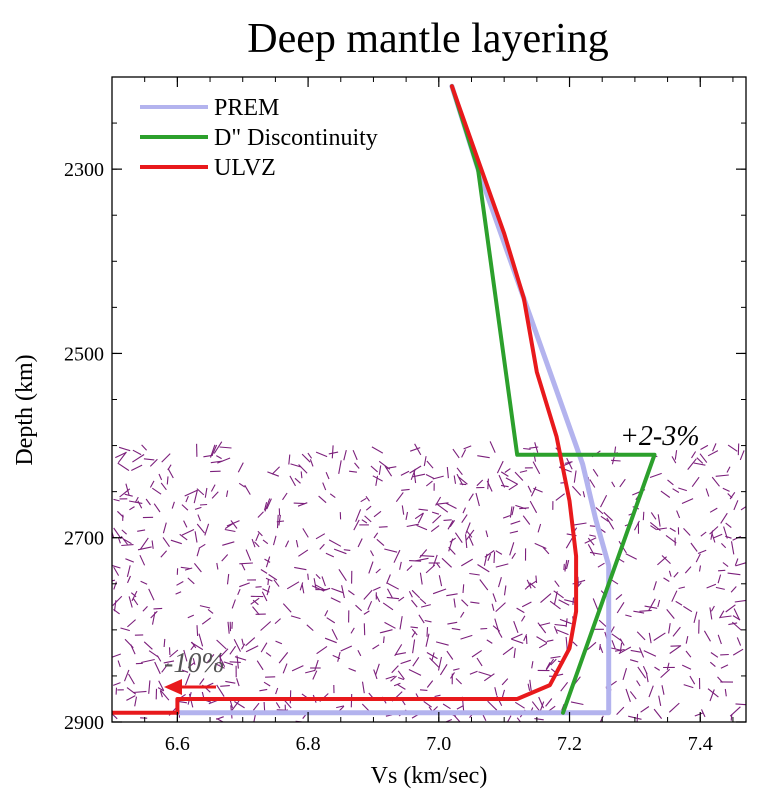  Describe the element at coordinates (296, 138) in the screenshot. I see `legend-label-discontinuity: D" Discontinuity` at that location.